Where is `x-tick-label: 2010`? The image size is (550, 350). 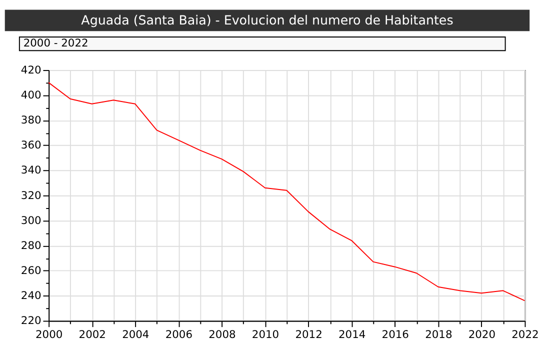
x-tick-label: 2010 is located at coordinates (266, 334).